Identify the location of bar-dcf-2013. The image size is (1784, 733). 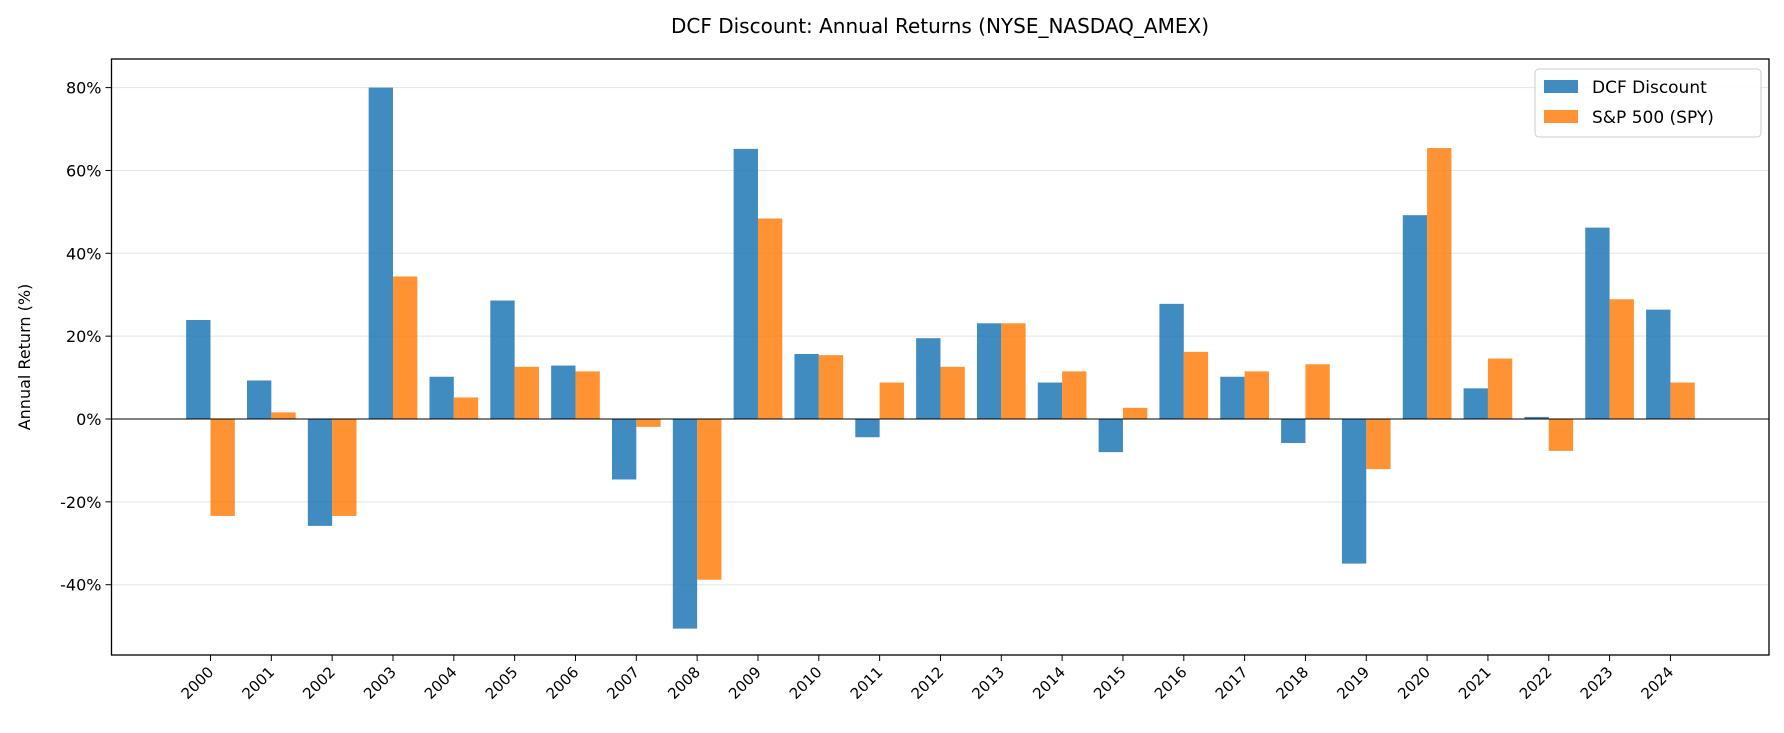
(989, 371).